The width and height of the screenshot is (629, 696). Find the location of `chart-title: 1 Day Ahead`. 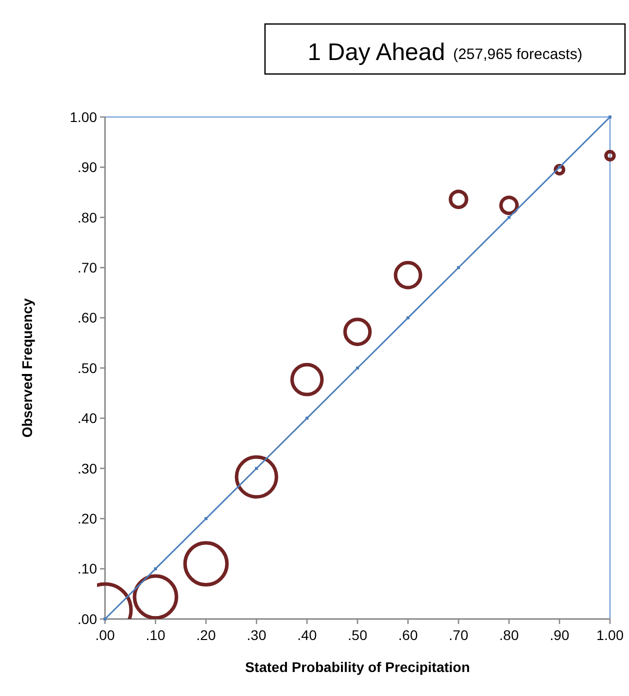

chart-title: 1 Day Ahead is located at coordinates (377, 52).